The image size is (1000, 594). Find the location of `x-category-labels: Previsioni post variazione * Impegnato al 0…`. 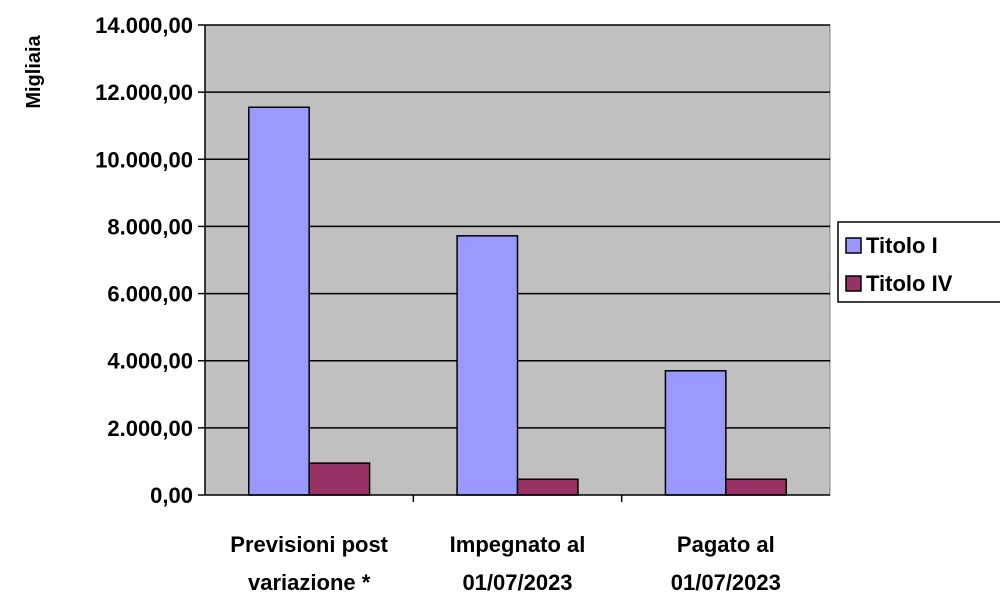

x-category-labels: Previsioni post variazione * Impegnato al 0… is located at coordinates (505, 563).